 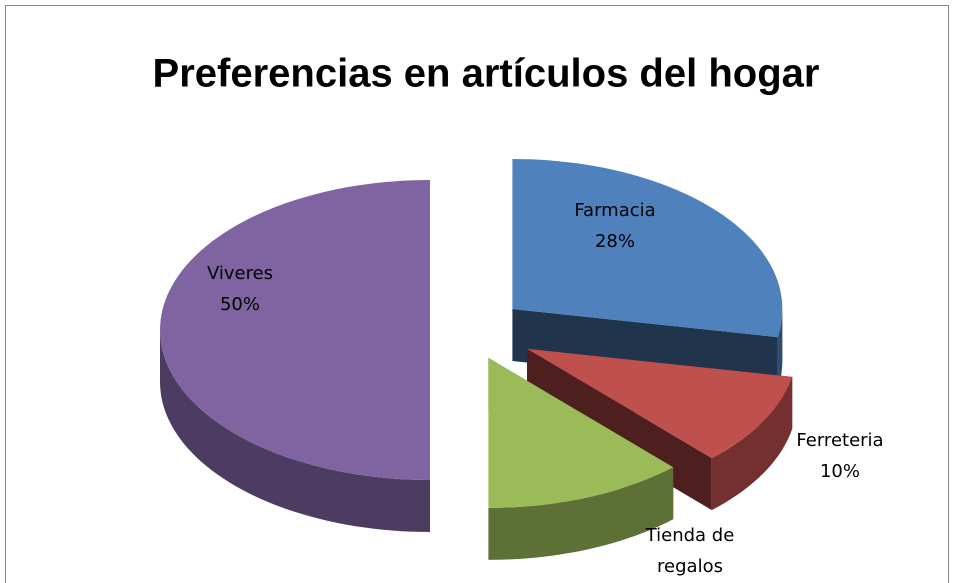 What do you see at coordinates (486, 74) in the screenshot?
I see `chart-title: Preferencias en artículos del hogar` at bounding box center [486, 74].